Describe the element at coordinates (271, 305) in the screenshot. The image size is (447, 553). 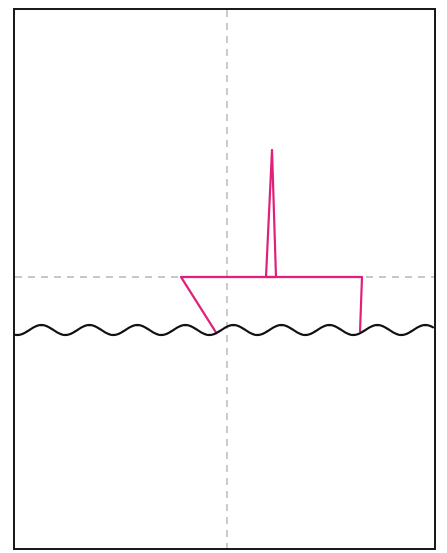
I see `boat-hull` at that location.